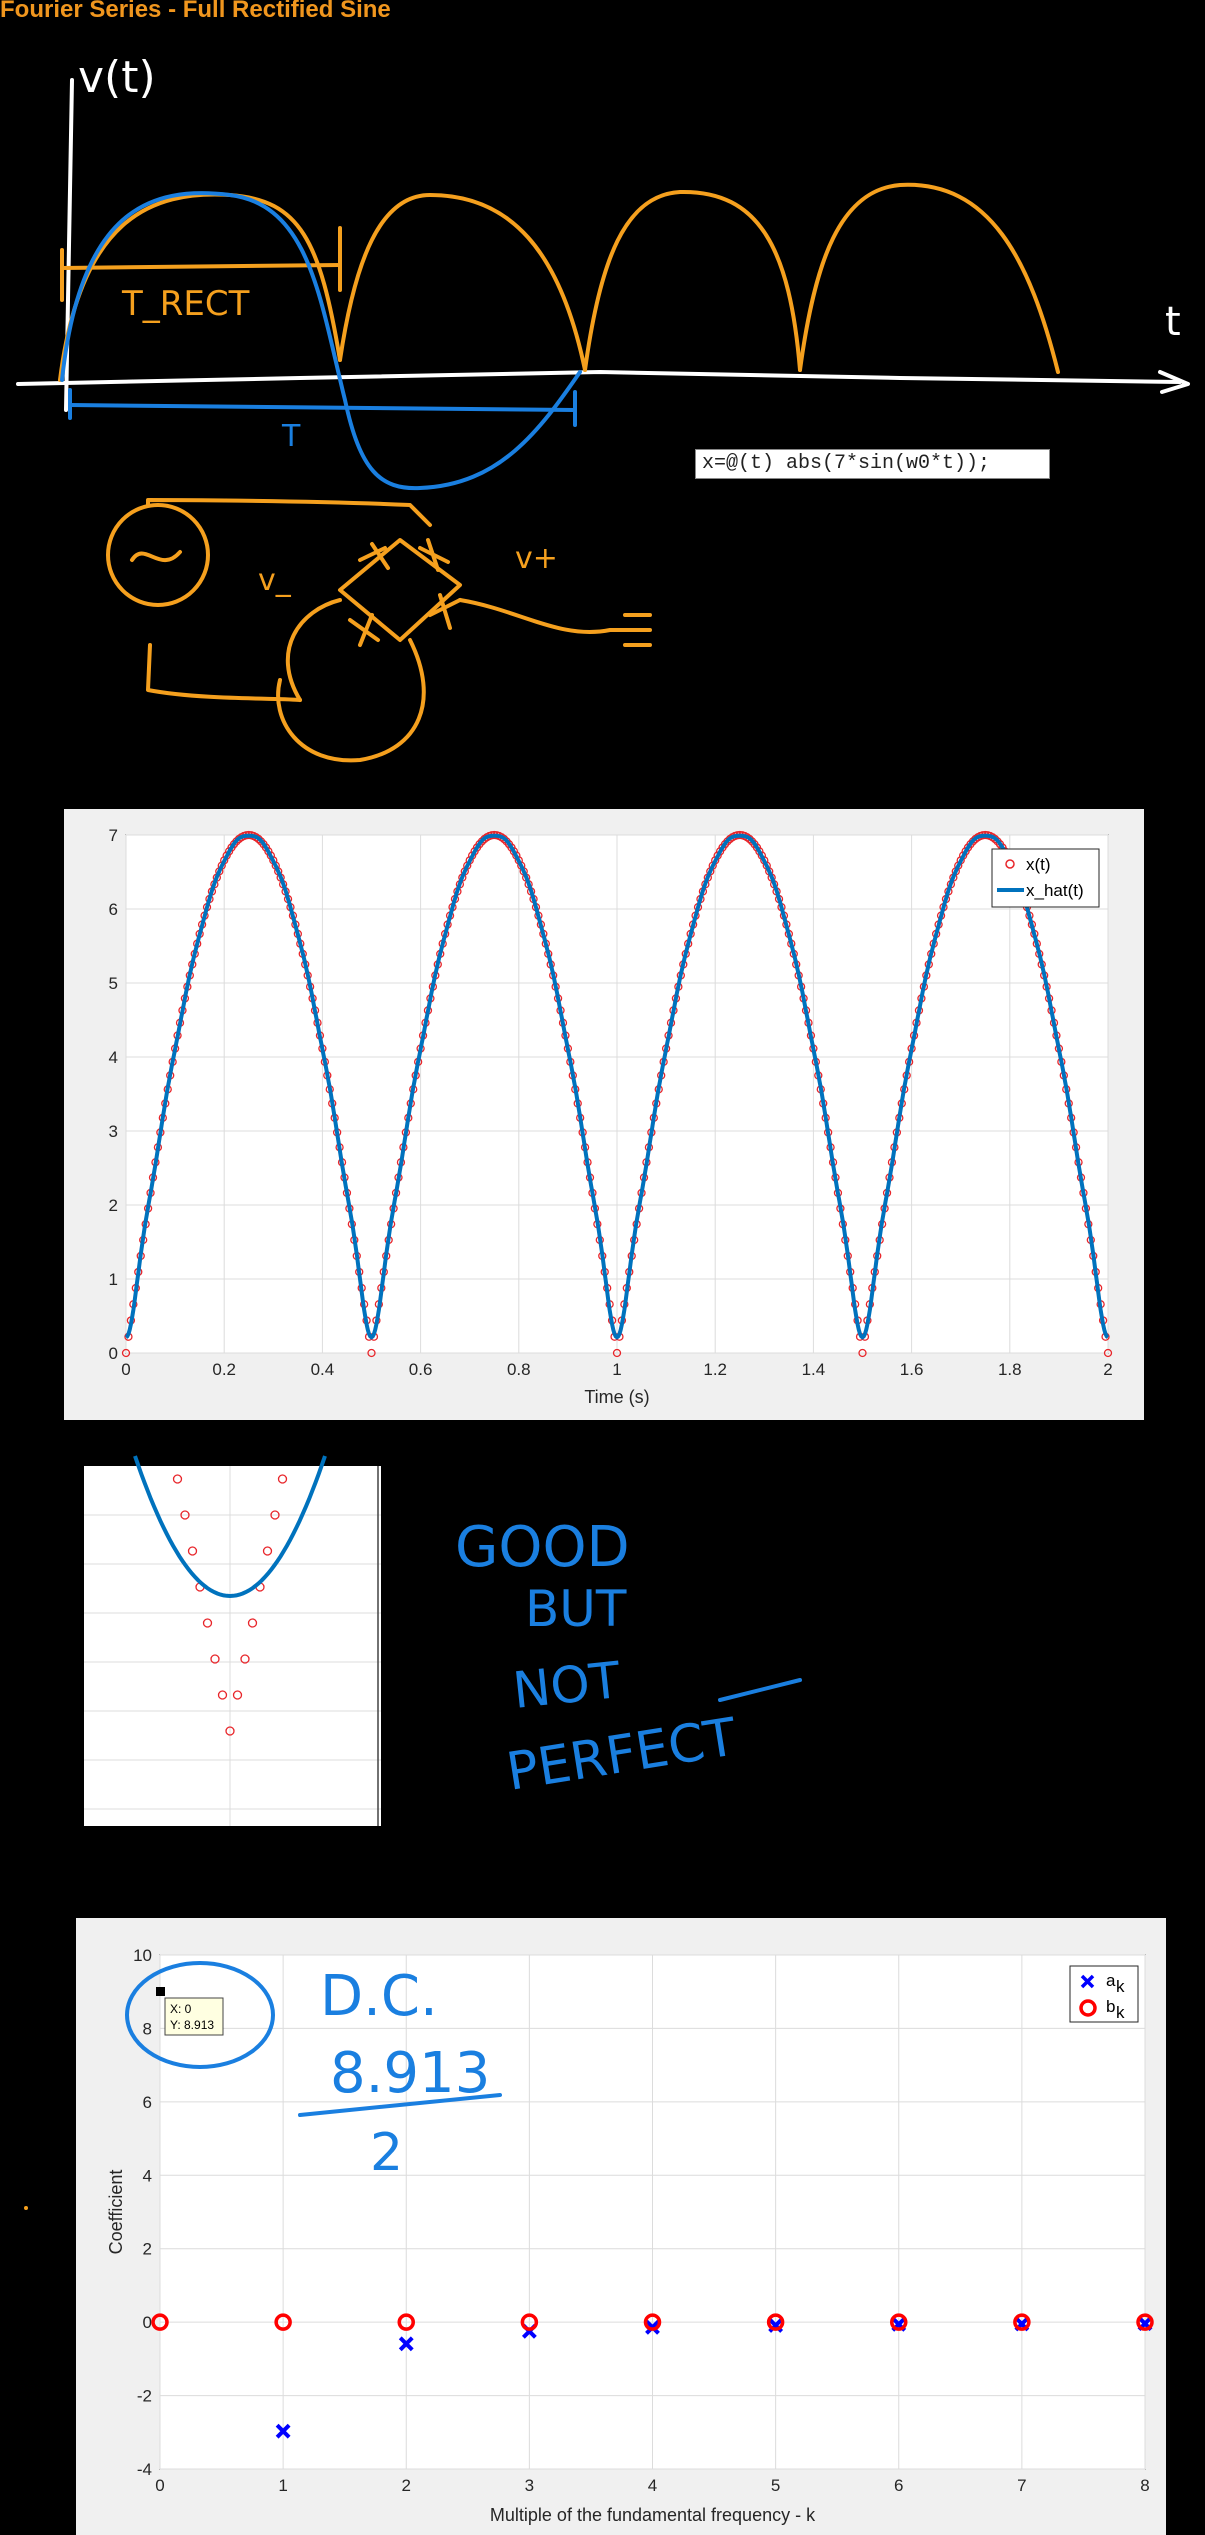 The height and width of the screenshot is (2535, 1205). I want to click on chart3-ytick: 4, so click(147, 2175).